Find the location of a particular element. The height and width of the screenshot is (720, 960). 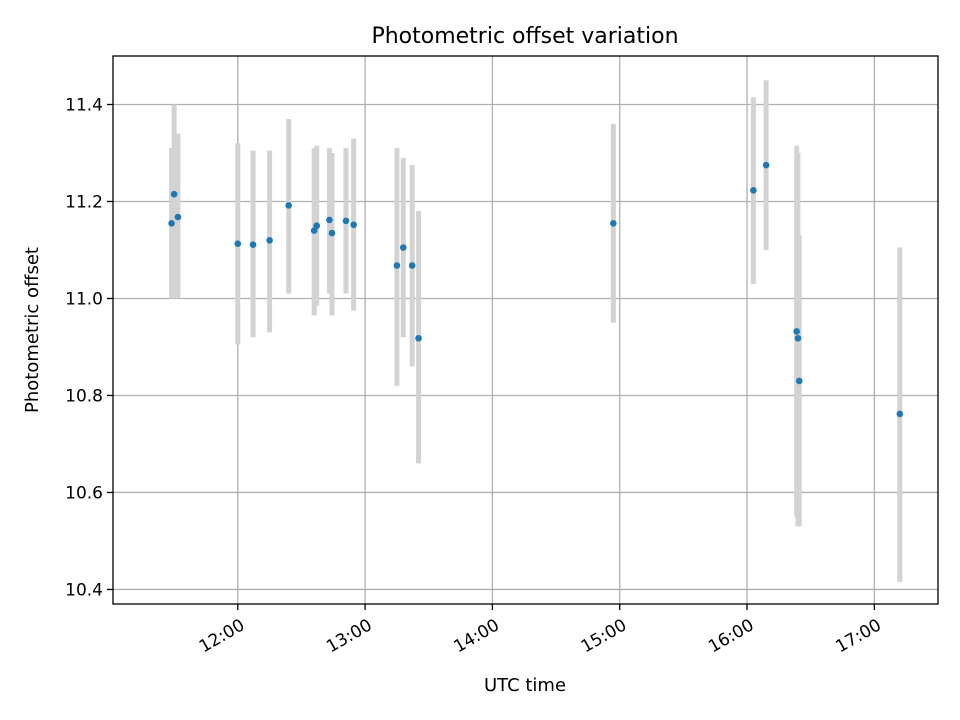

x-axis-label: UTC time is located at coordinates (525, 685).